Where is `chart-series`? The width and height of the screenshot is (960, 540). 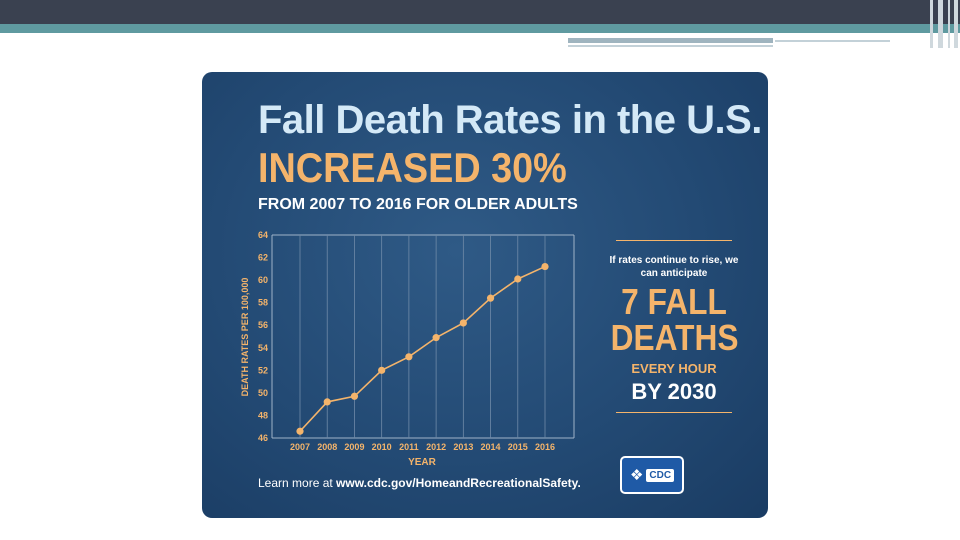 chart-series is located at coordinates (422, 348).